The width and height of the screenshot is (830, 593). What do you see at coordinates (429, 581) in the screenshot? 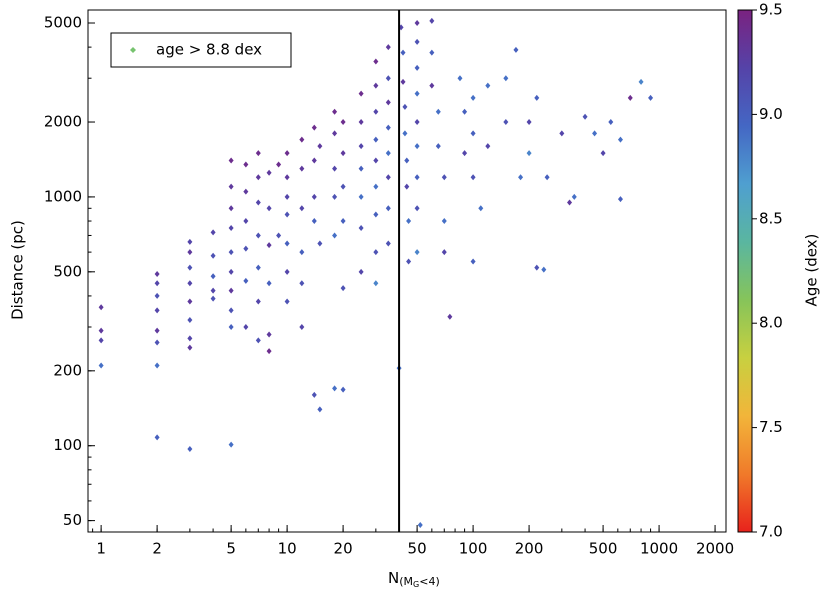
I see `x-label-tail: <4)` at bounding box center [429, 581].